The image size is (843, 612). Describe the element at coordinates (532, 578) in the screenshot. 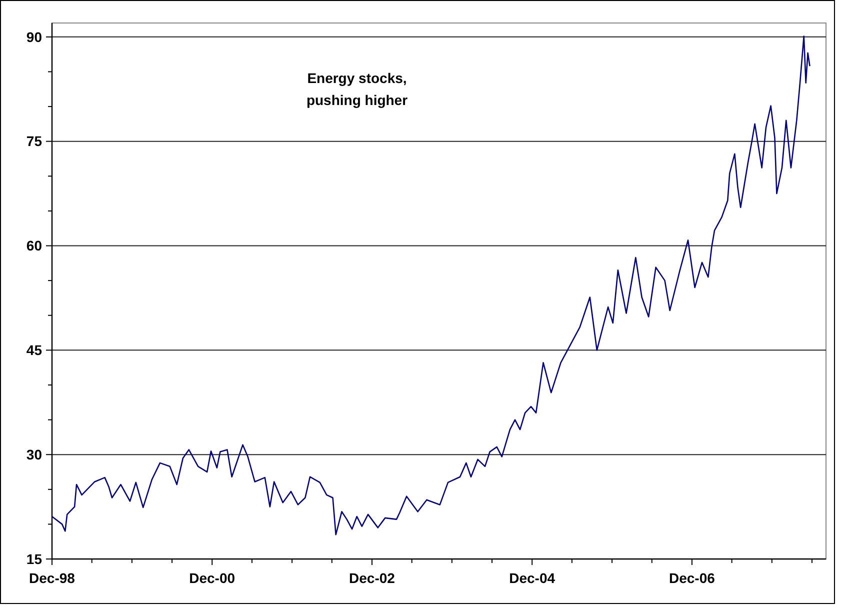

I see `x-tick-label: Dec-04` at that location.